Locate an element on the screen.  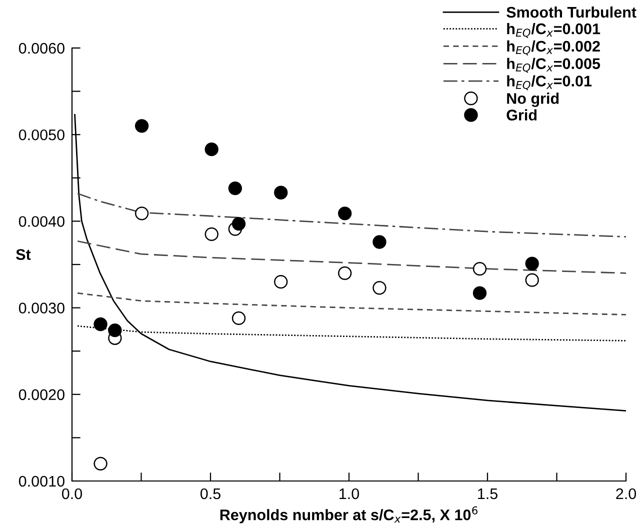
x-tick-label: 1.0 is located at coordinates (350, 494).